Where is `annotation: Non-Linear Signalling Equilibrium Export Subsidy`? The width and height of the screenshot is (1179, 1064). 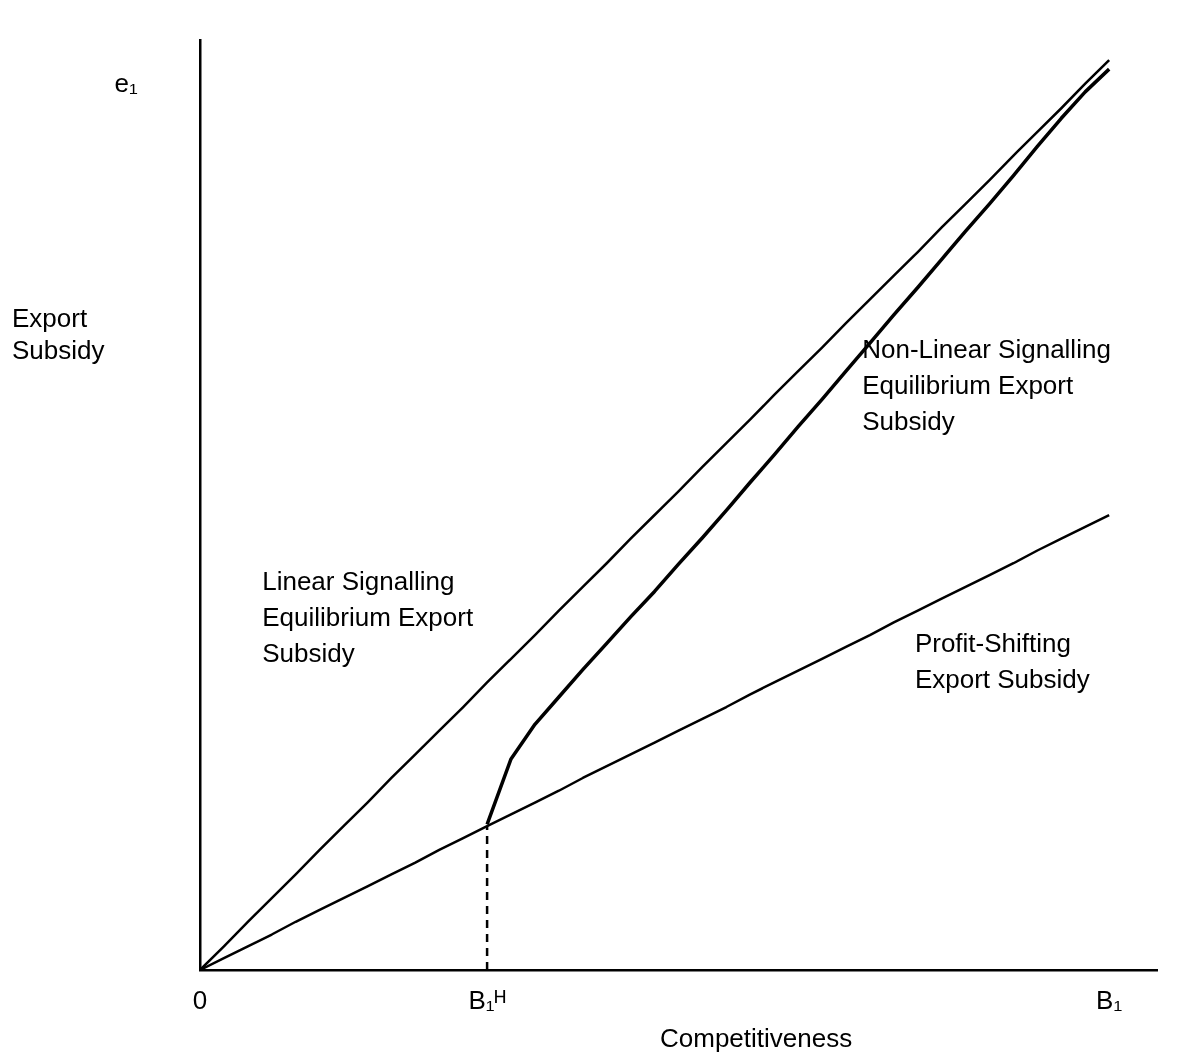 annotation: Non-Linear Signalling Equilibrium Export Subsidy is located at coordinates (986, 385).